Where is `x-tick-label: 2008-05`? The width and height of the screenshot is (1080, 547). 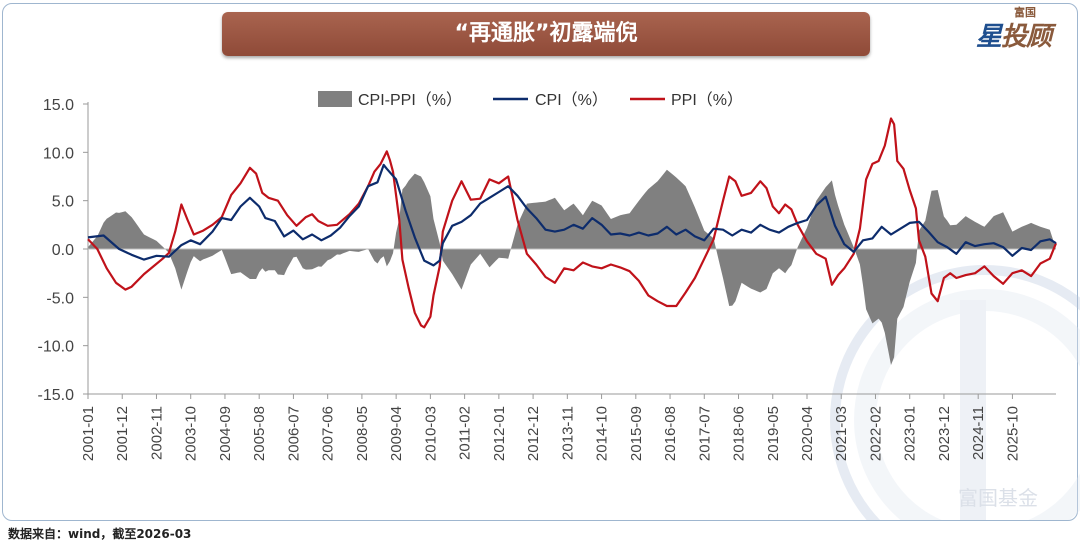 x-tick-label: 2008-05 is located at coordinates (362, 433).